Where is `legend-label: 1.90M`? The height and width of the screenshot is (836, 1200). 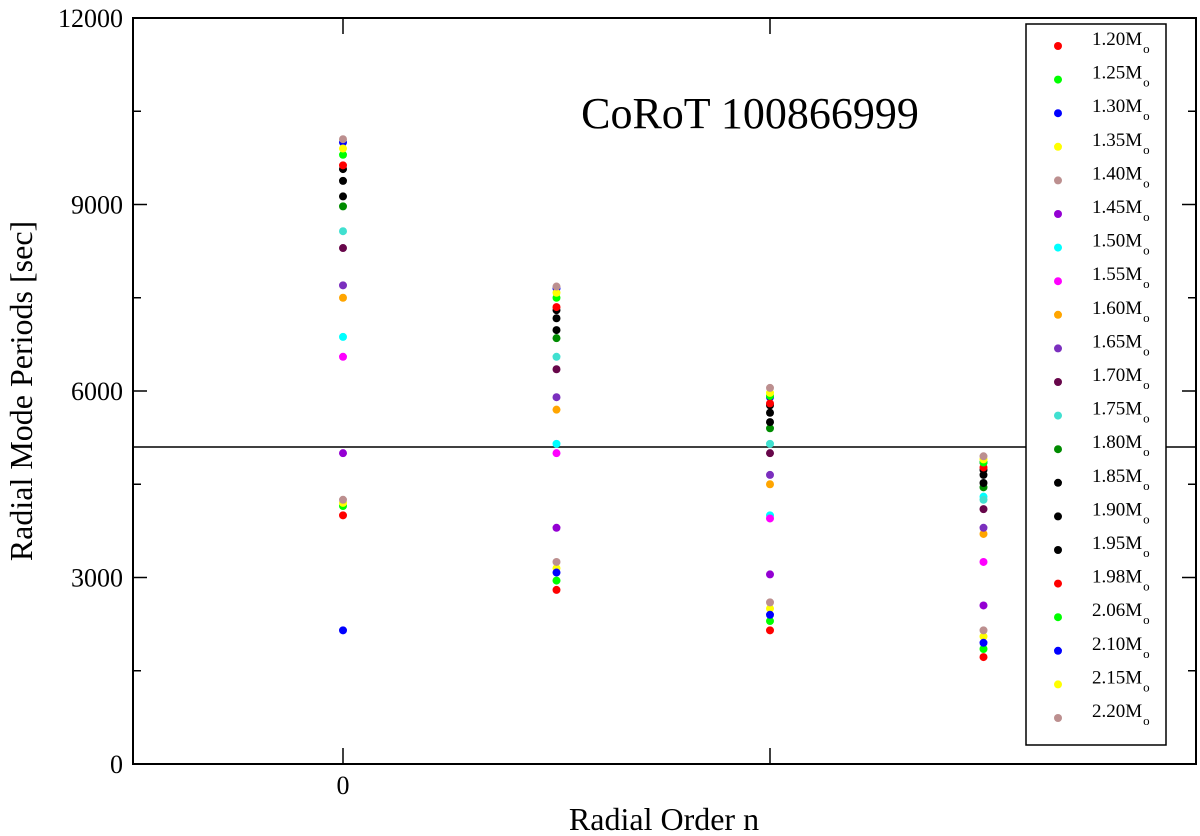
legend-label: 1.90M is located at coordinates (1117, 509).